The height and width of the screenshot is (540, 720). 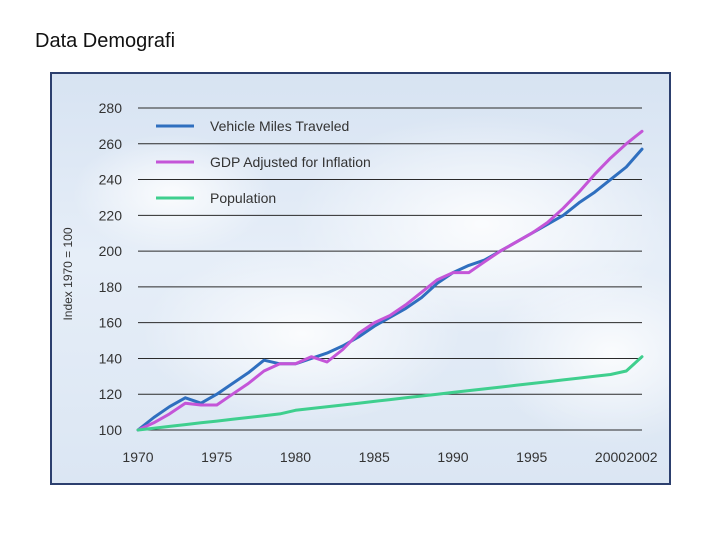 What do you see at coordinates (641, 457) in the screenshot?
I see `x-tick-label: 2002` at bounding box center [641, 457].